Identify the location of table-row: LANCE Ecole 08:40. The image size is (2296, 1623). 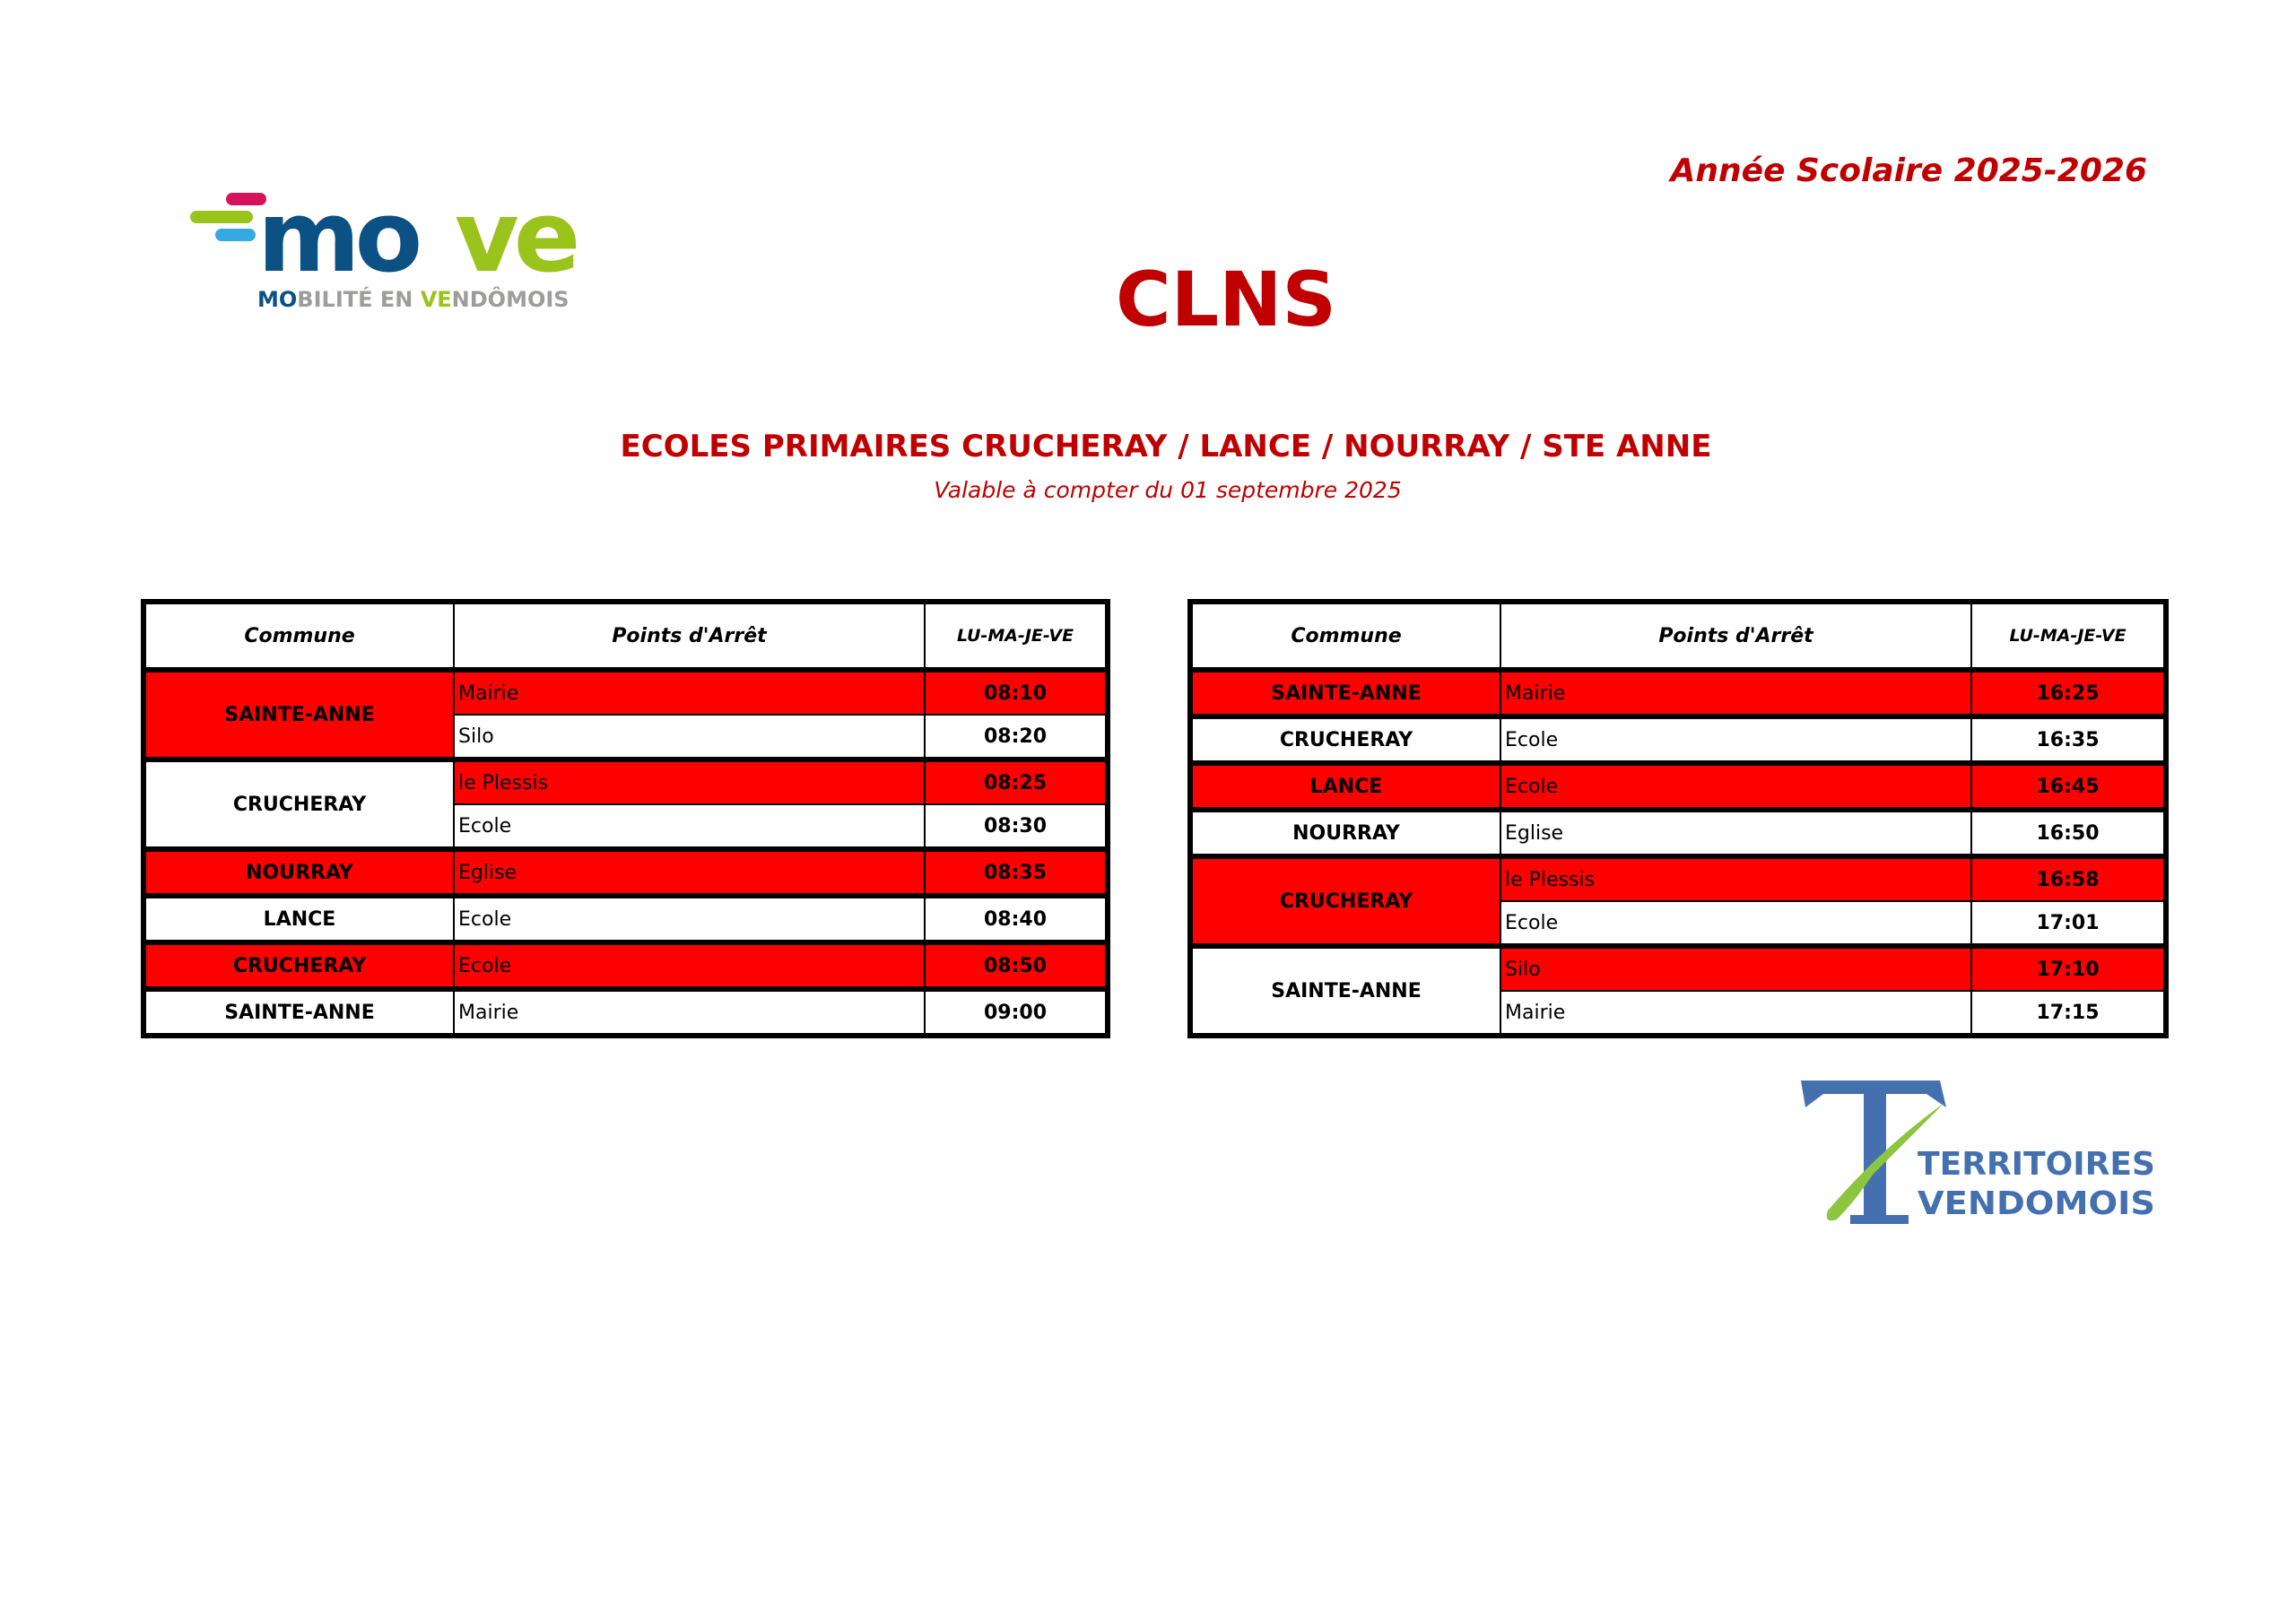
(626, 918).